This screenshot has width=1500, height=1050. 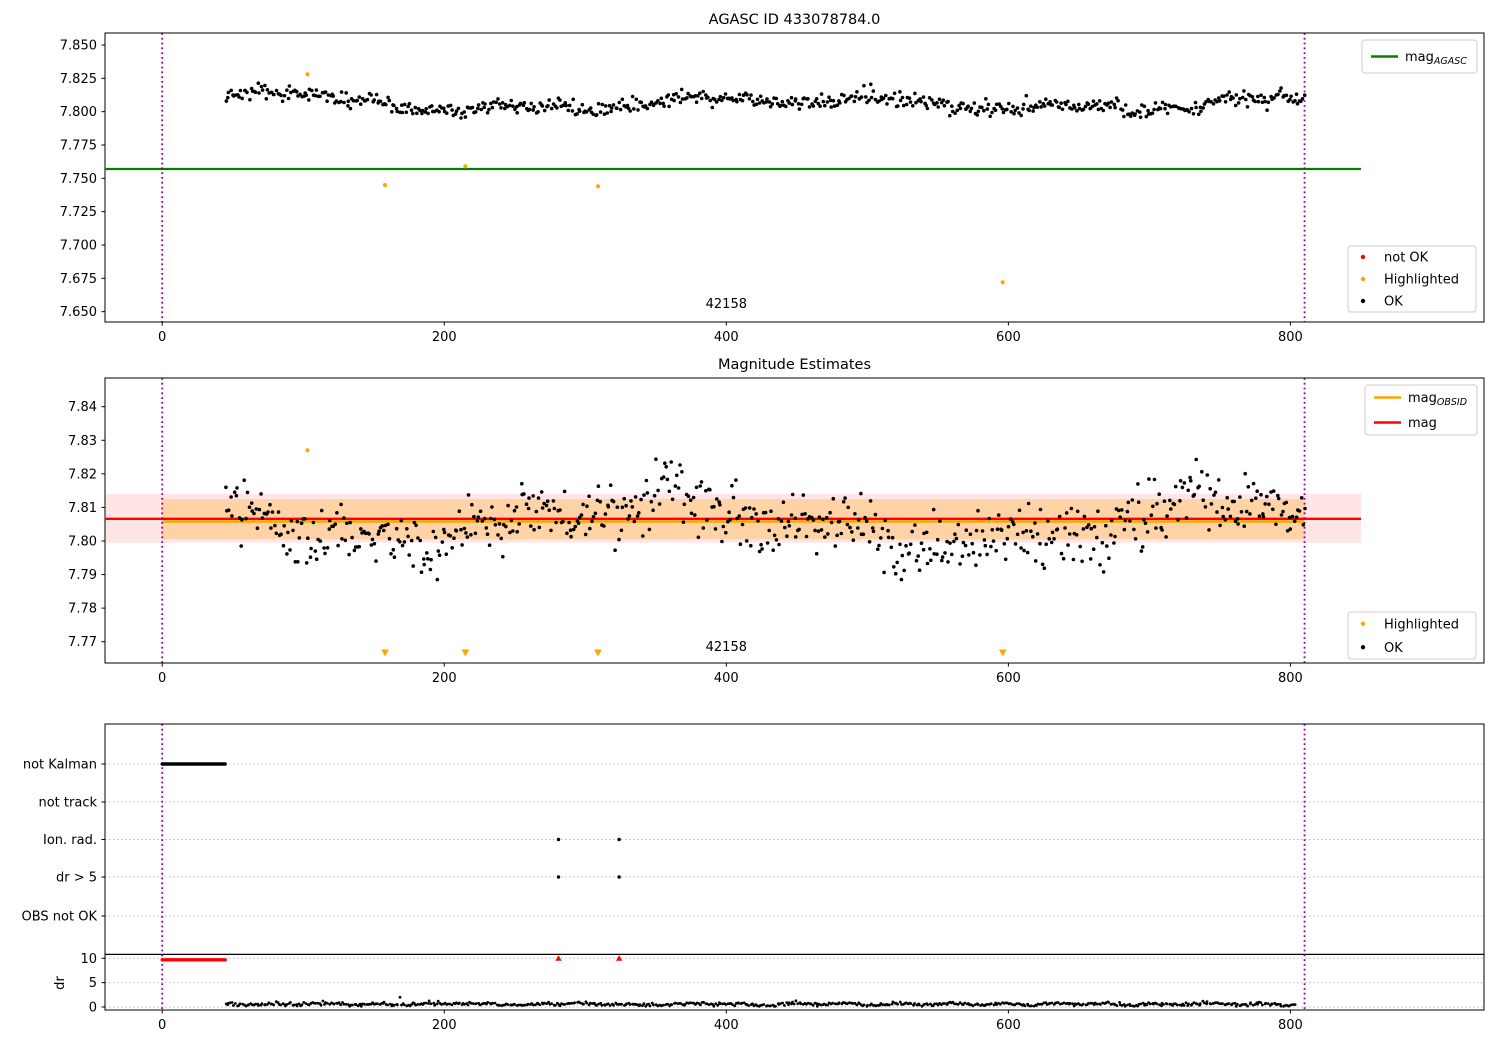 I want to click on legend-dot-swatch, so click(x=1363, y=647).